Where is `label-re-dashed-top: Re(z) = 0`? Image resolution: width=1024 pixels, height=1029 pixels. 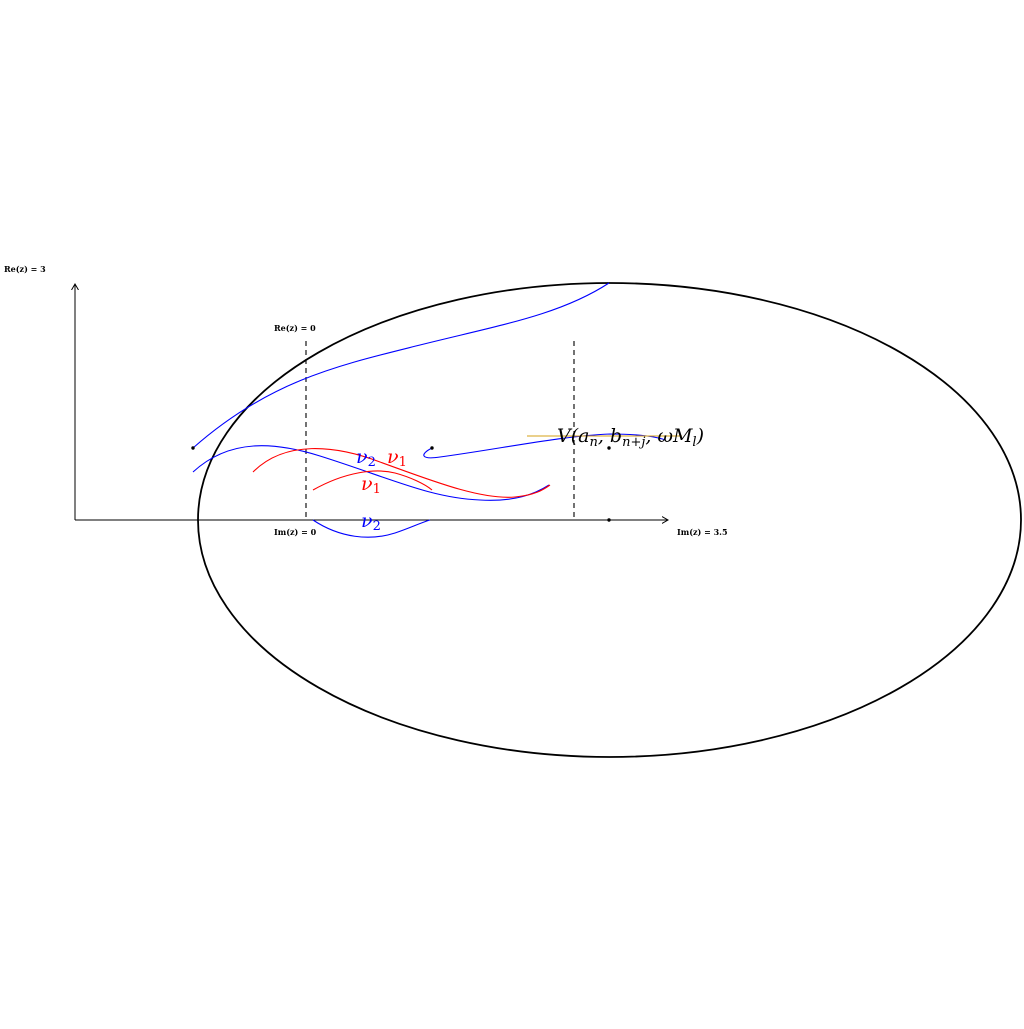 label-re-dashed-top: Re(z) = 0 is located at coordinates (295, 328).